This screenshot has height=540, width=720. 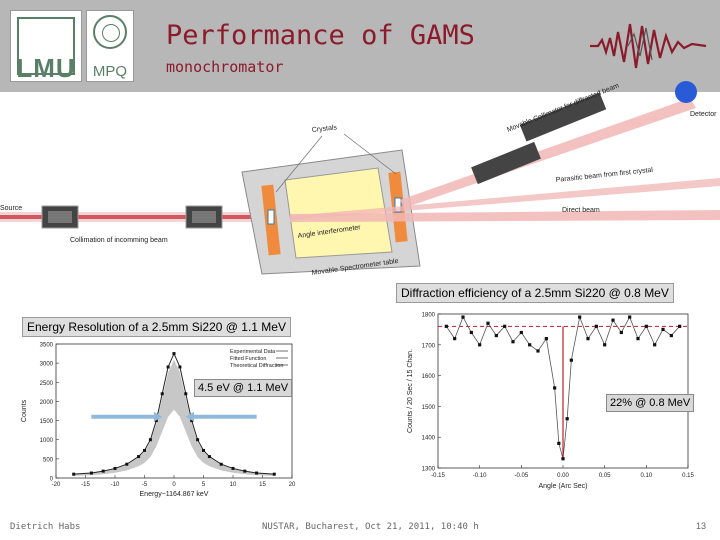 I want to click on diffracted-beam, so click(x=548, y=153).